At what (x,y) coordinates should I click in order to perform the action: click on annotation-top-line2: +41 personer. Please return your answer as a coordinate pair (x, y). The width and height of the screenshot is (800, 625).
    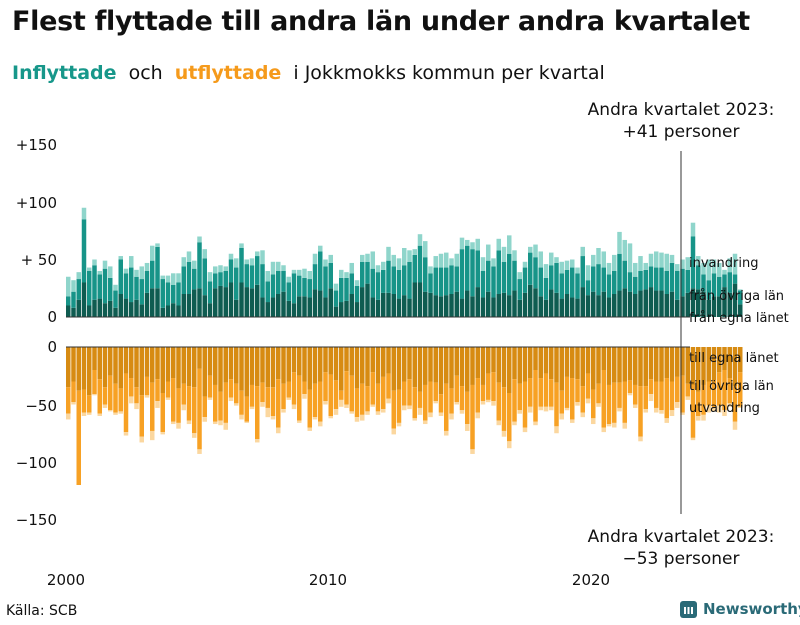
    Looking at the image, I should click on (681, 132).